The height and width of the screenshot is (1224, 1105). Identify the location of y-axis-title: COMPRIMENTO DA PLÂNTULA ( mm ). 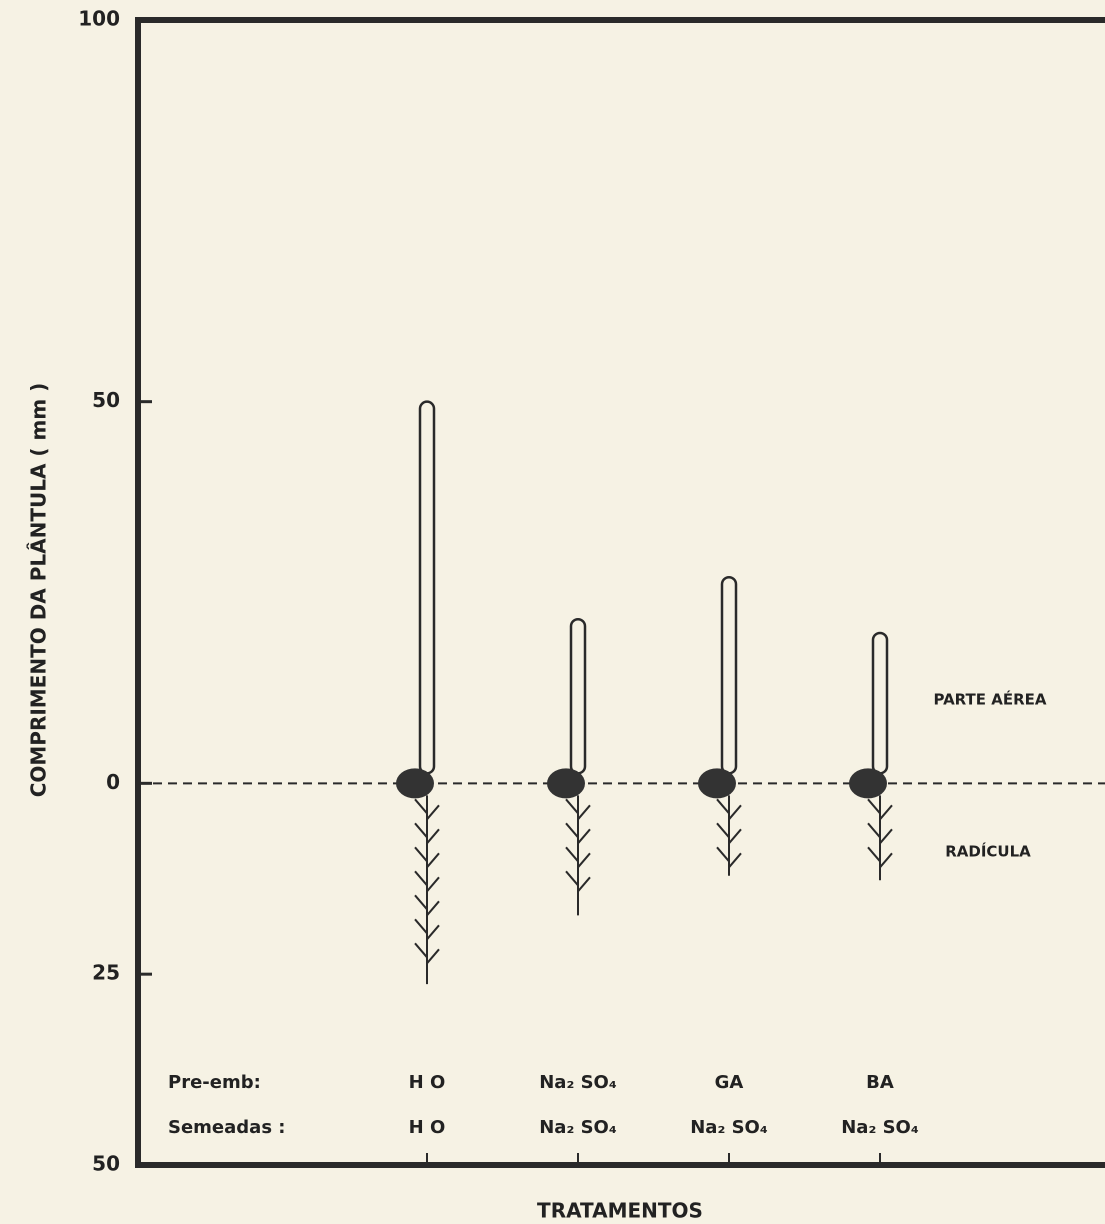
(39, 590).